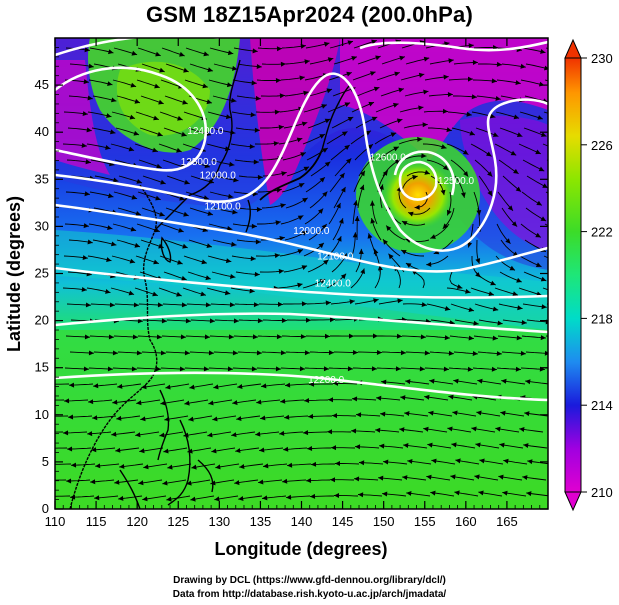  Describe the element at coordinates (223, 206) in the screenshot. I see `contour-label: 12100.0` at that location.